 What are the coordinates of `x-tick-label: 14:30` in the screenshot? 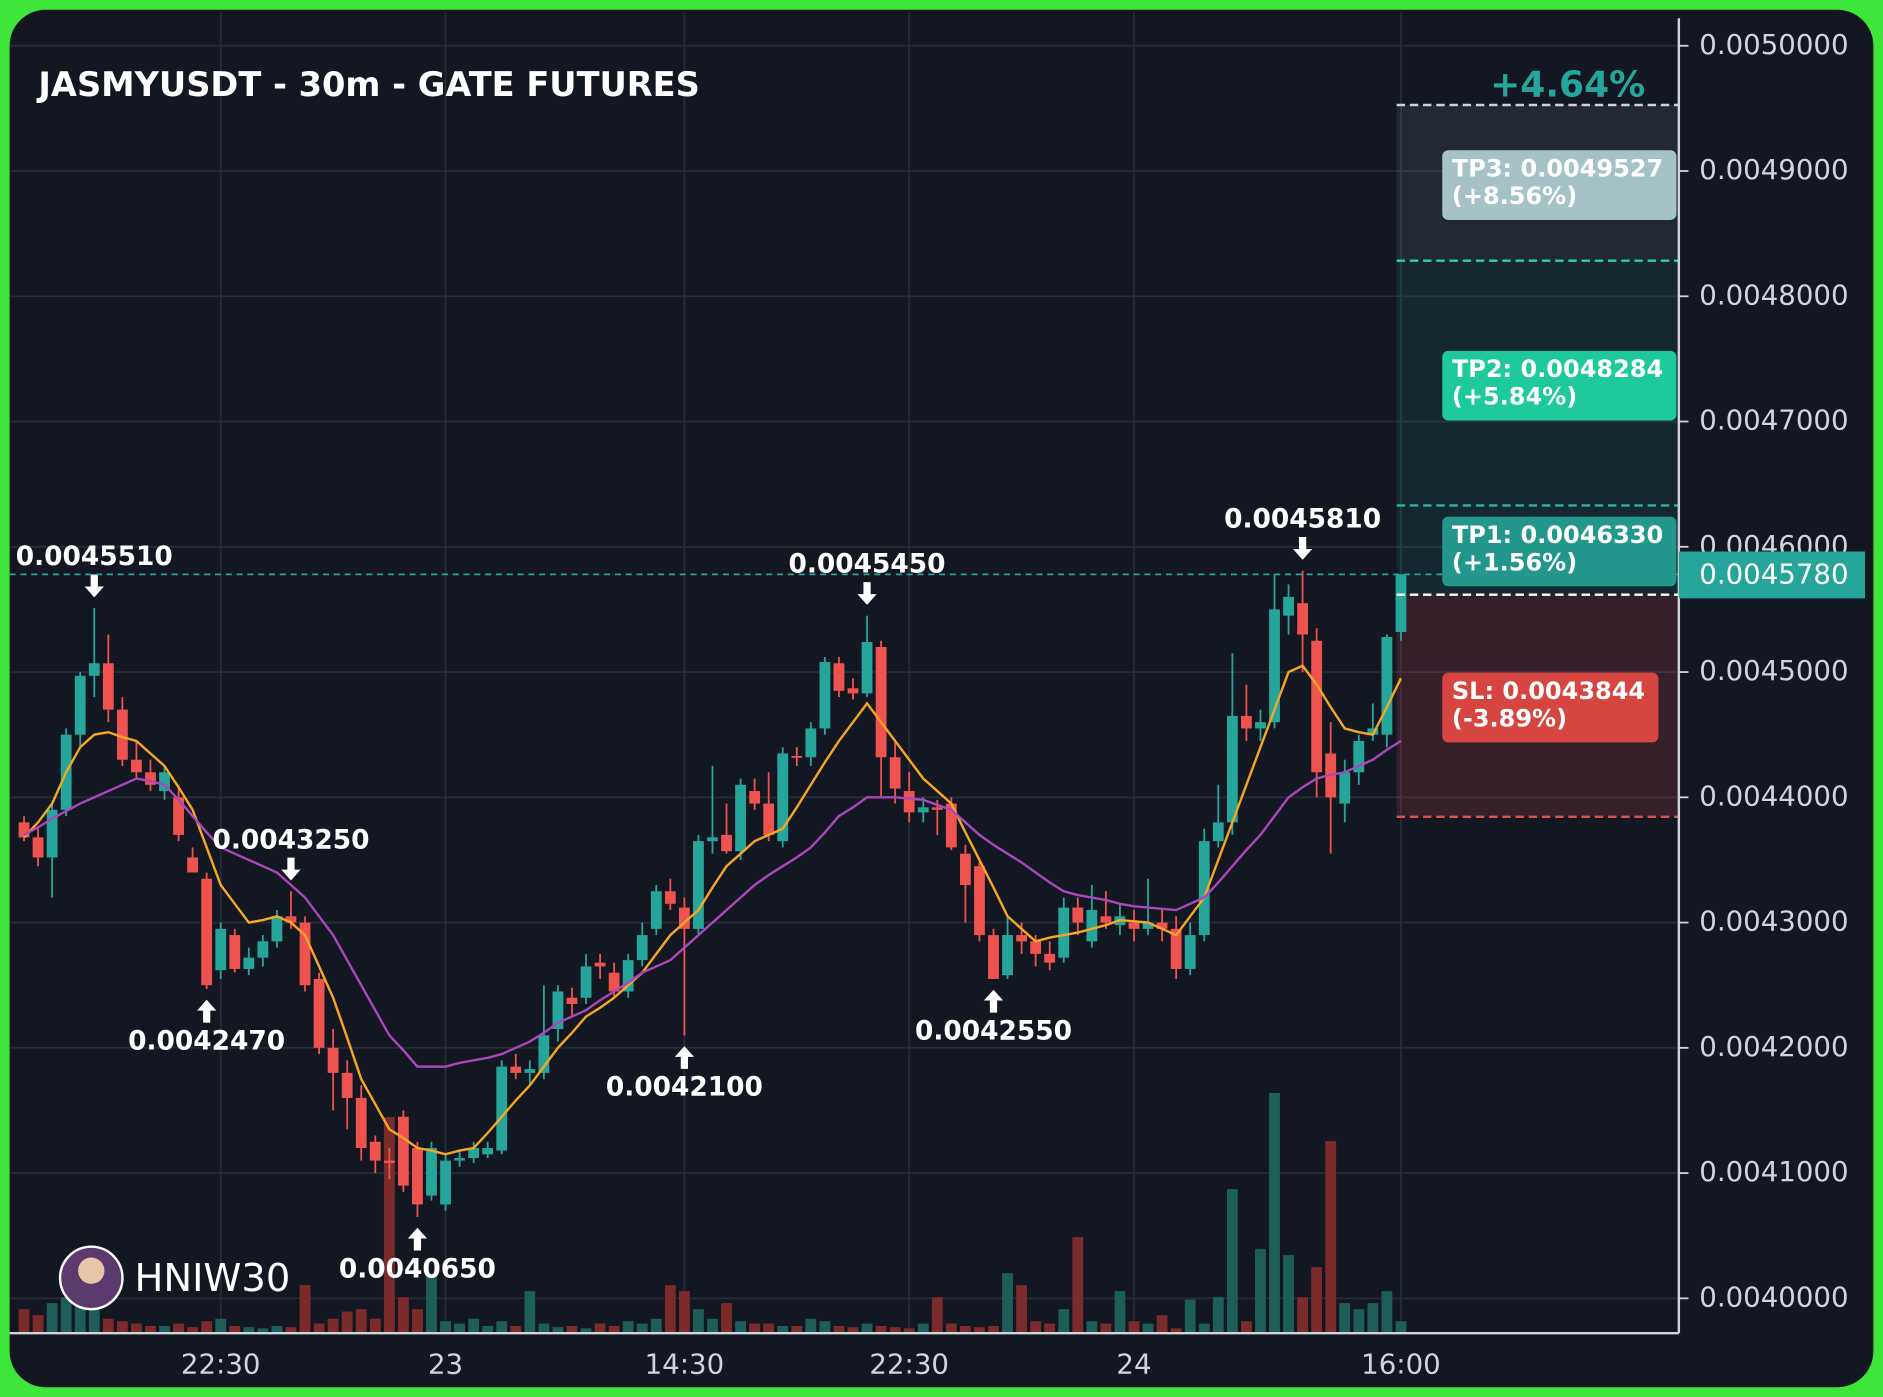 It's located at (685, 1364).